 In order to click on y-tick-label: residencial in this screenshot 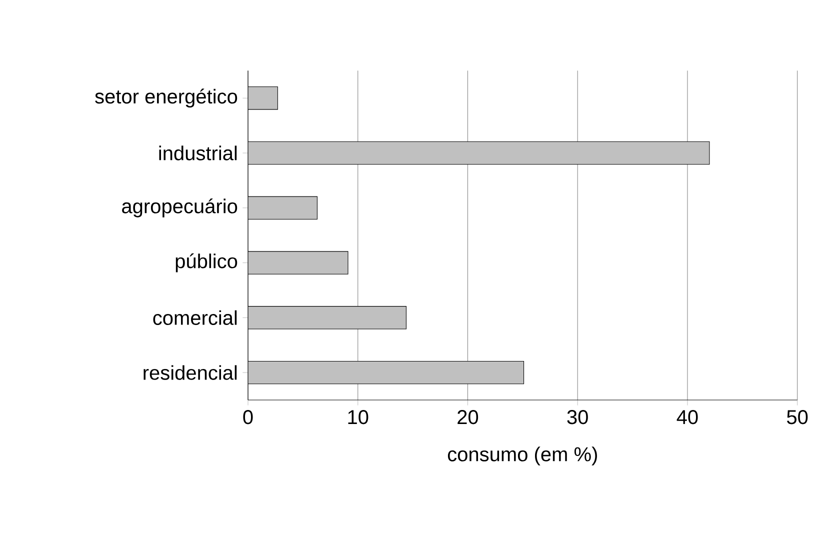, I will do `click(190, 372)`.